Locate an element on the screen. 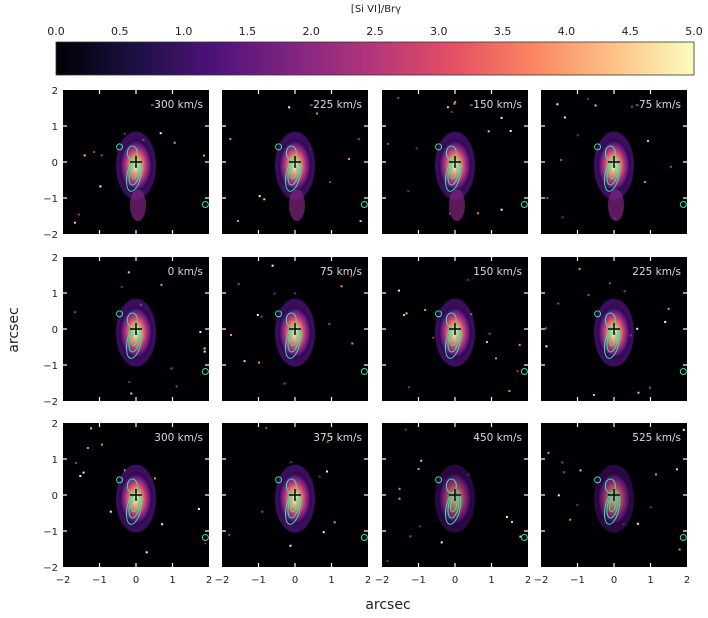 The height and width of the screenshot is (618, 708). colorbar-tick-label: 0.0 is located at coordinates (56, 31).